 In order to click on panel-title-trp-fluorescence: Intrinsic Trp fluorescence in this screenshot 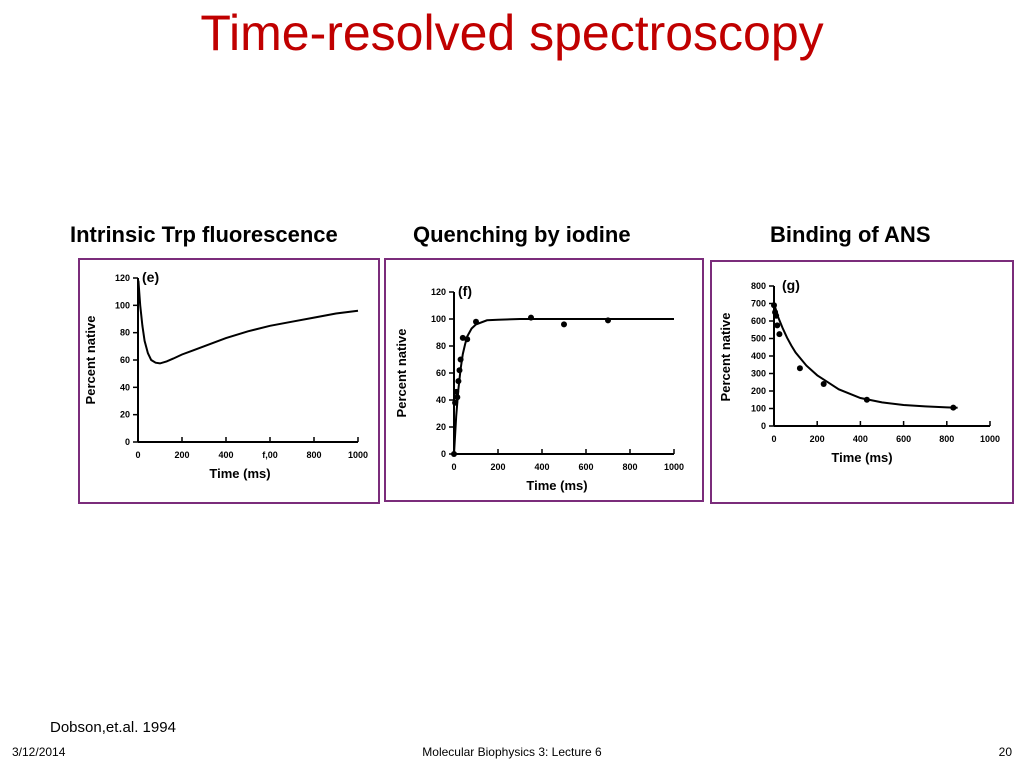, I will do `click(204, 234)`.